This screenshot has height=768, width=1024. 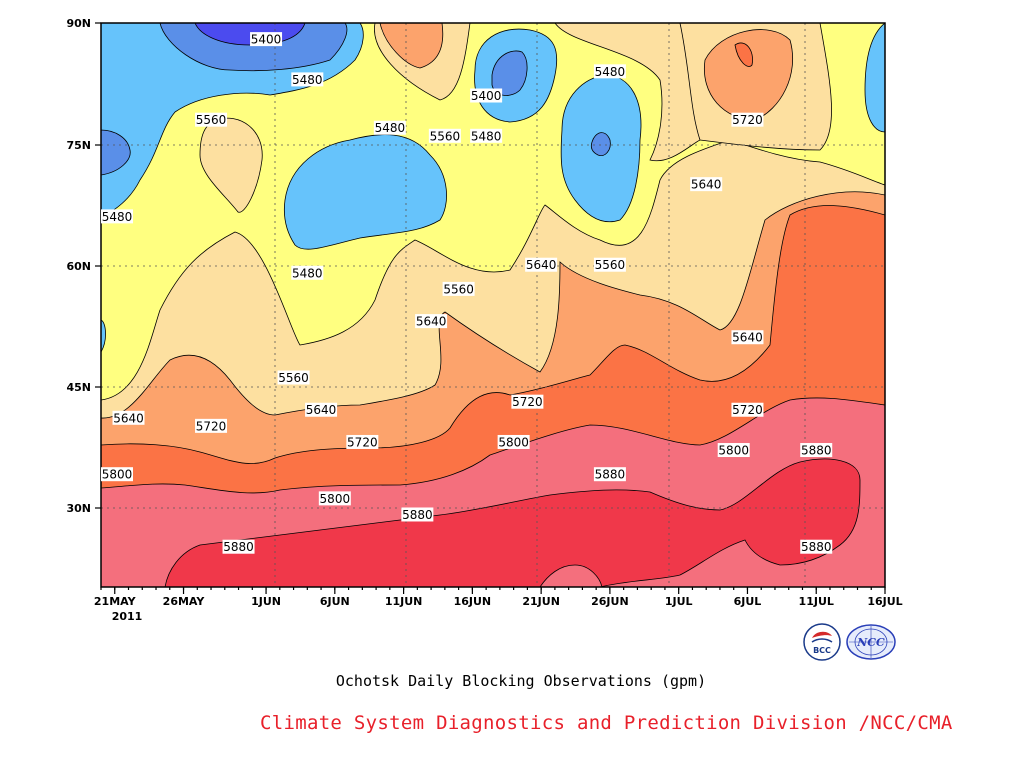 What do you see at coordinates (266, 601) in the screenshot?
I see `x-tick-label: 1JUN` at bounding box center [266, 601].